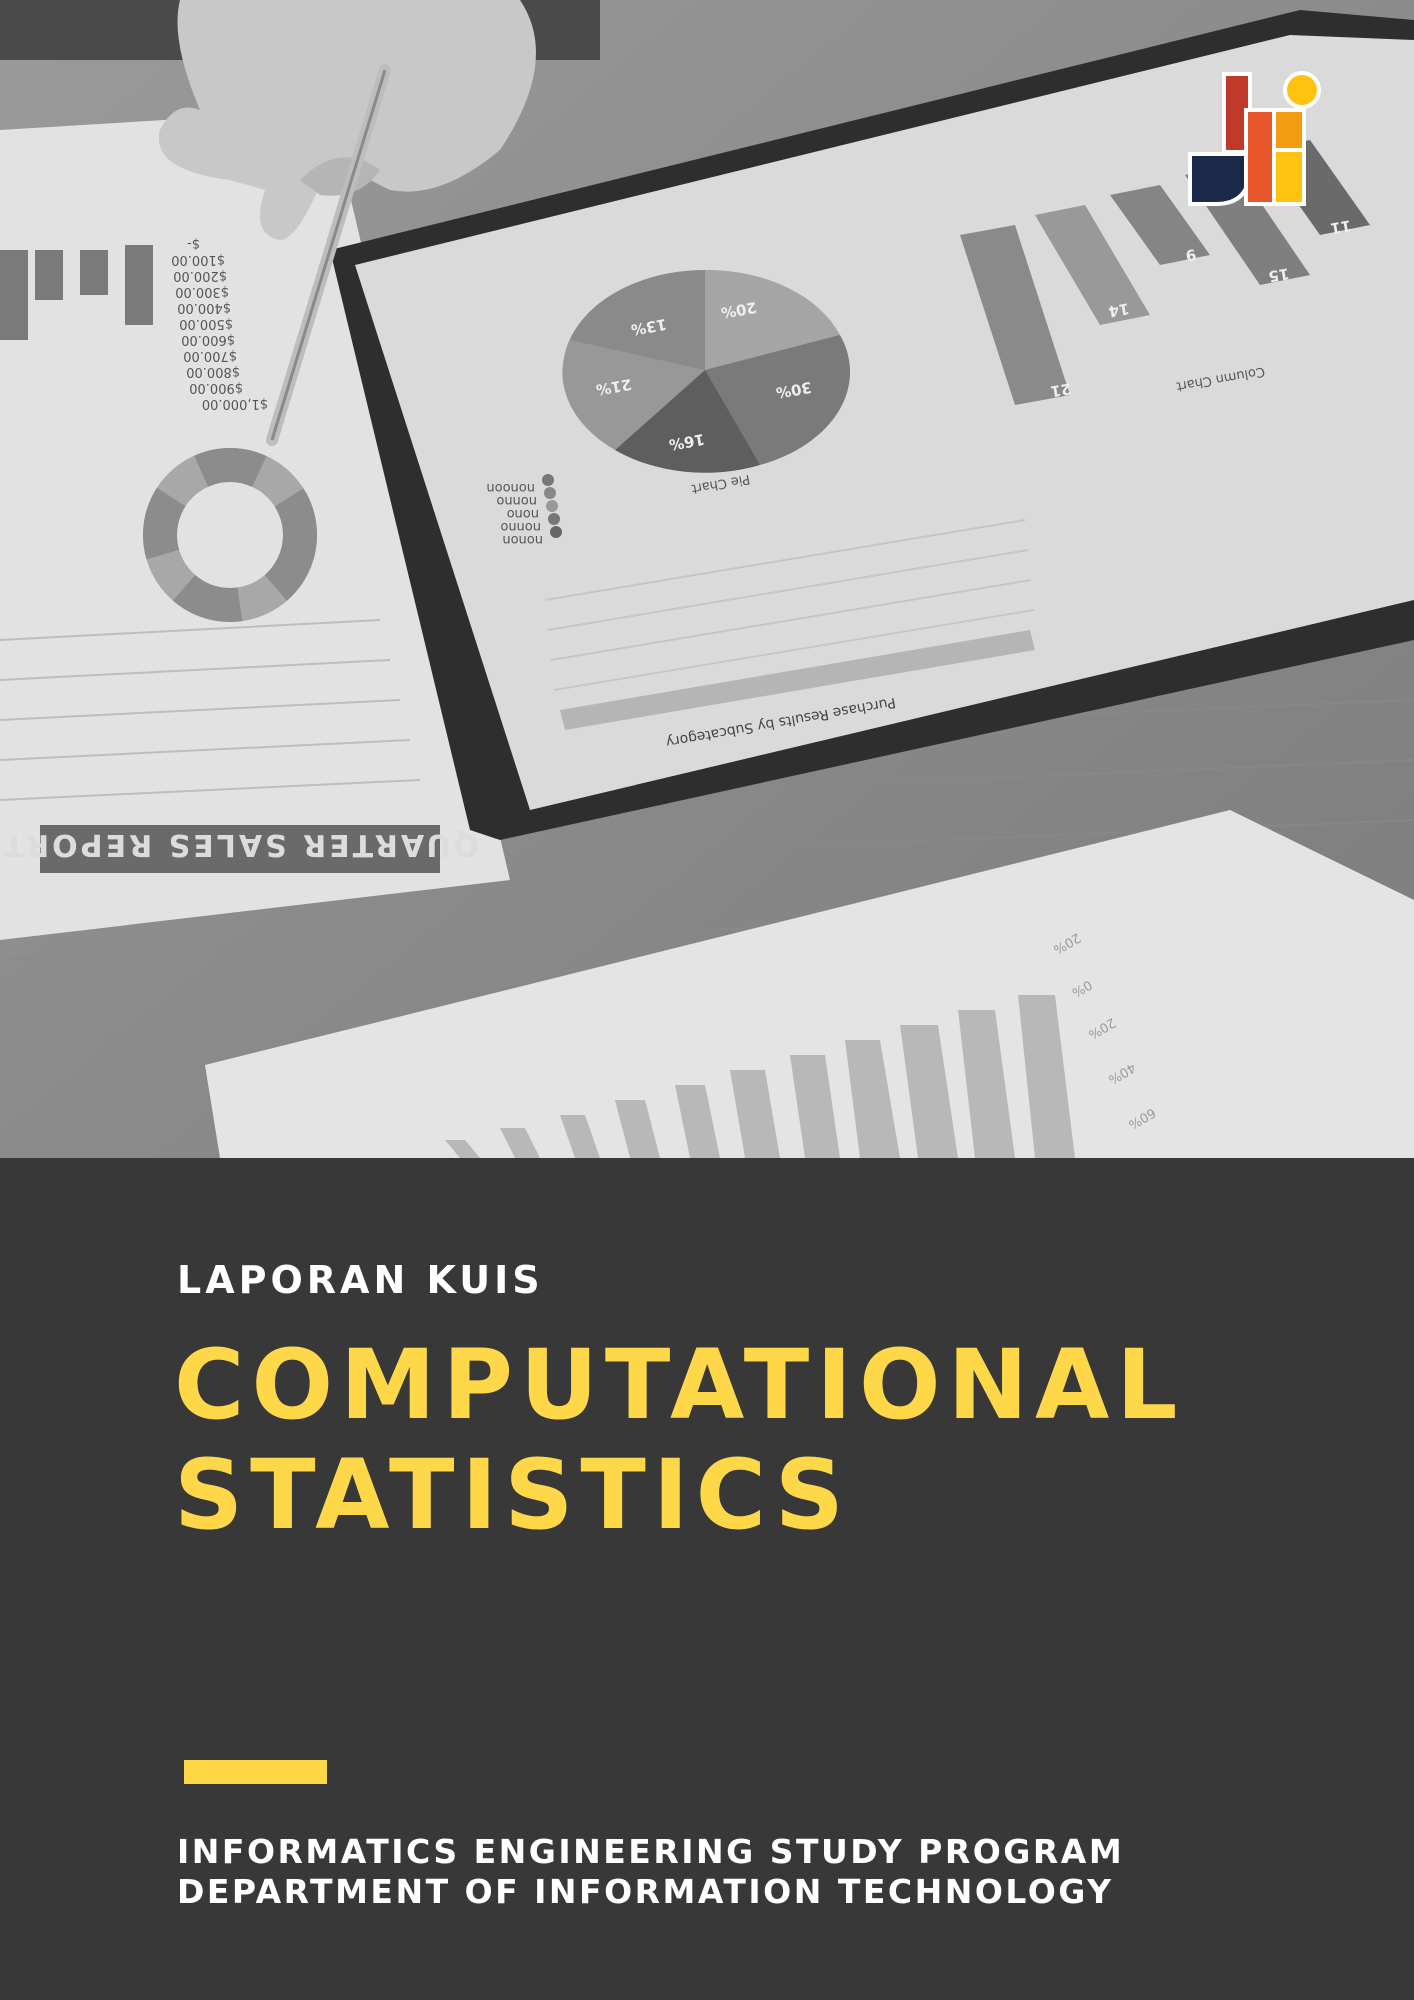 This screenshot has height=2000, width=1414. What do you see at coordinates (649, 327) in the screenshot?
I see `pie-label: 13%` at bounding box center [649, 327].